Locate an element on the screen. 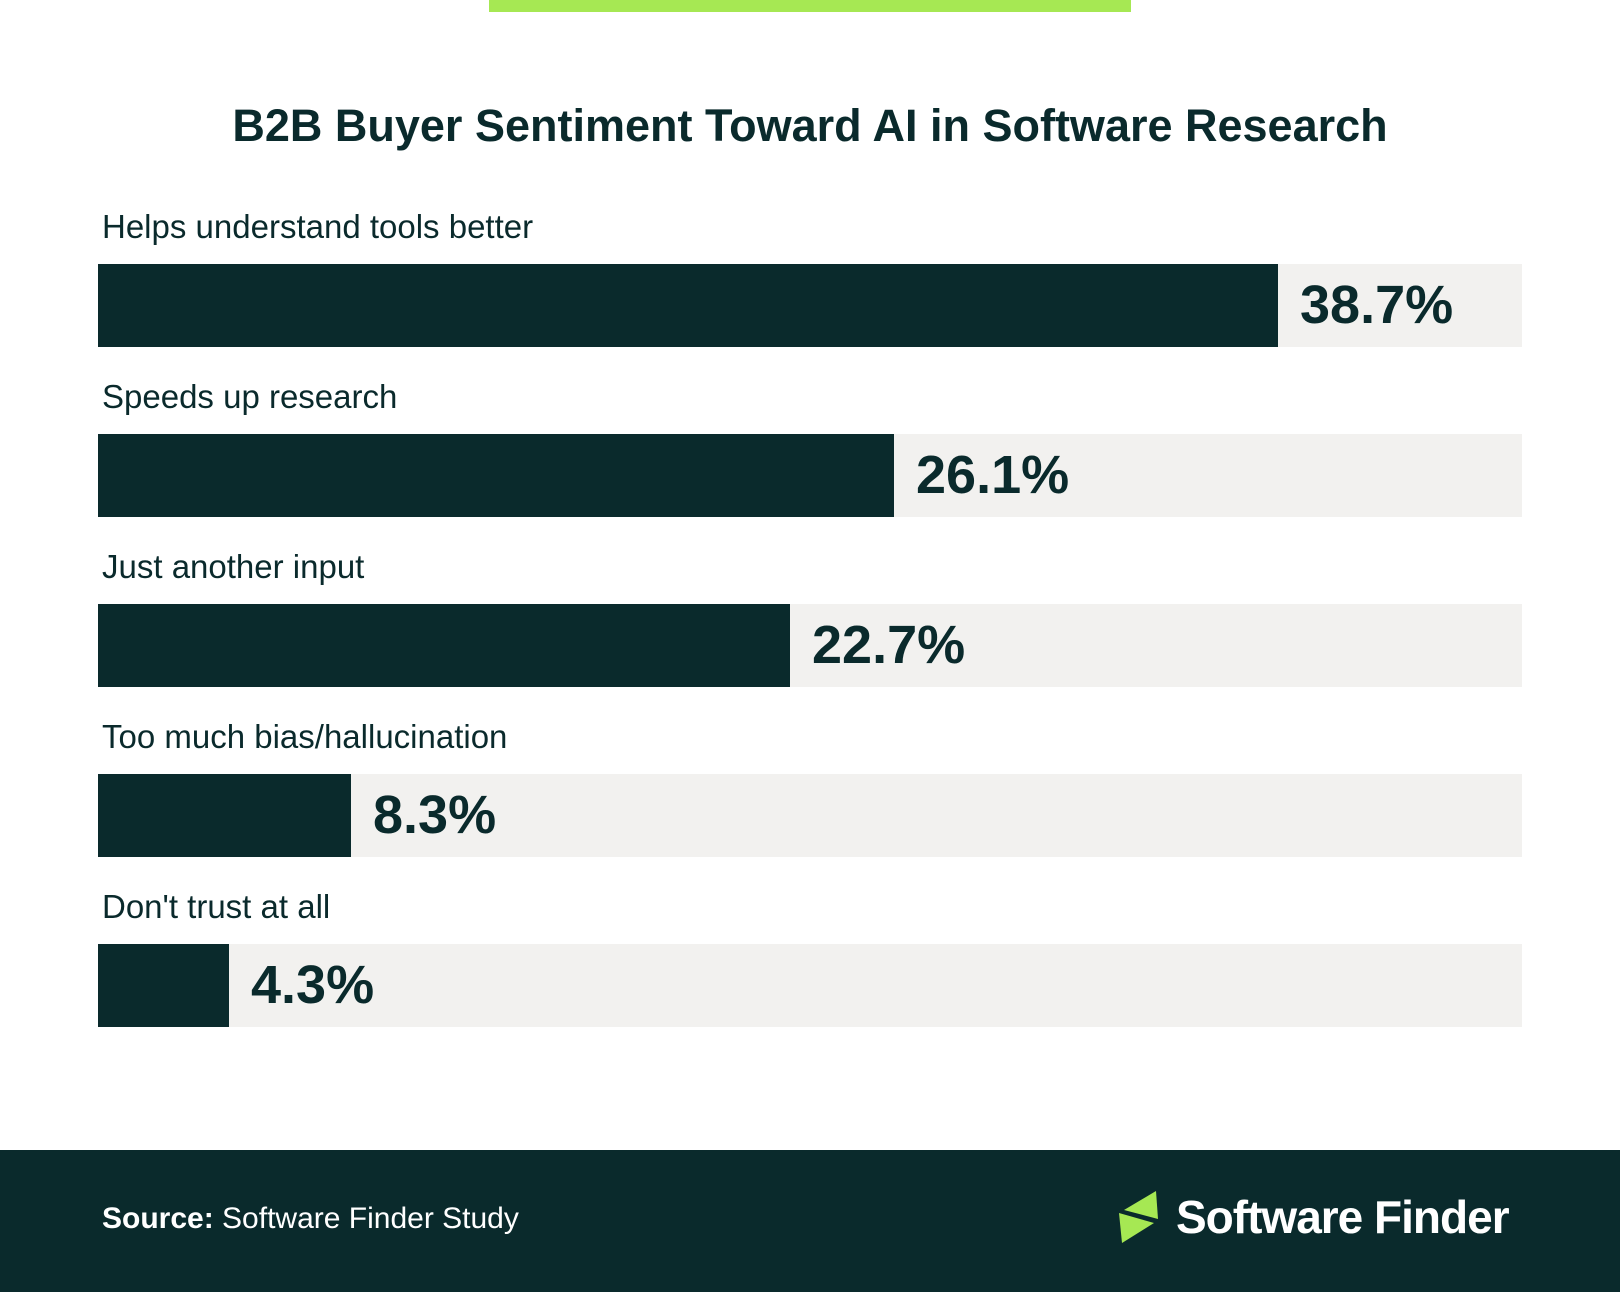 This screenshot has width=1620, height=1292. bar-track: 4.3% is located at coordinates (810, 985).